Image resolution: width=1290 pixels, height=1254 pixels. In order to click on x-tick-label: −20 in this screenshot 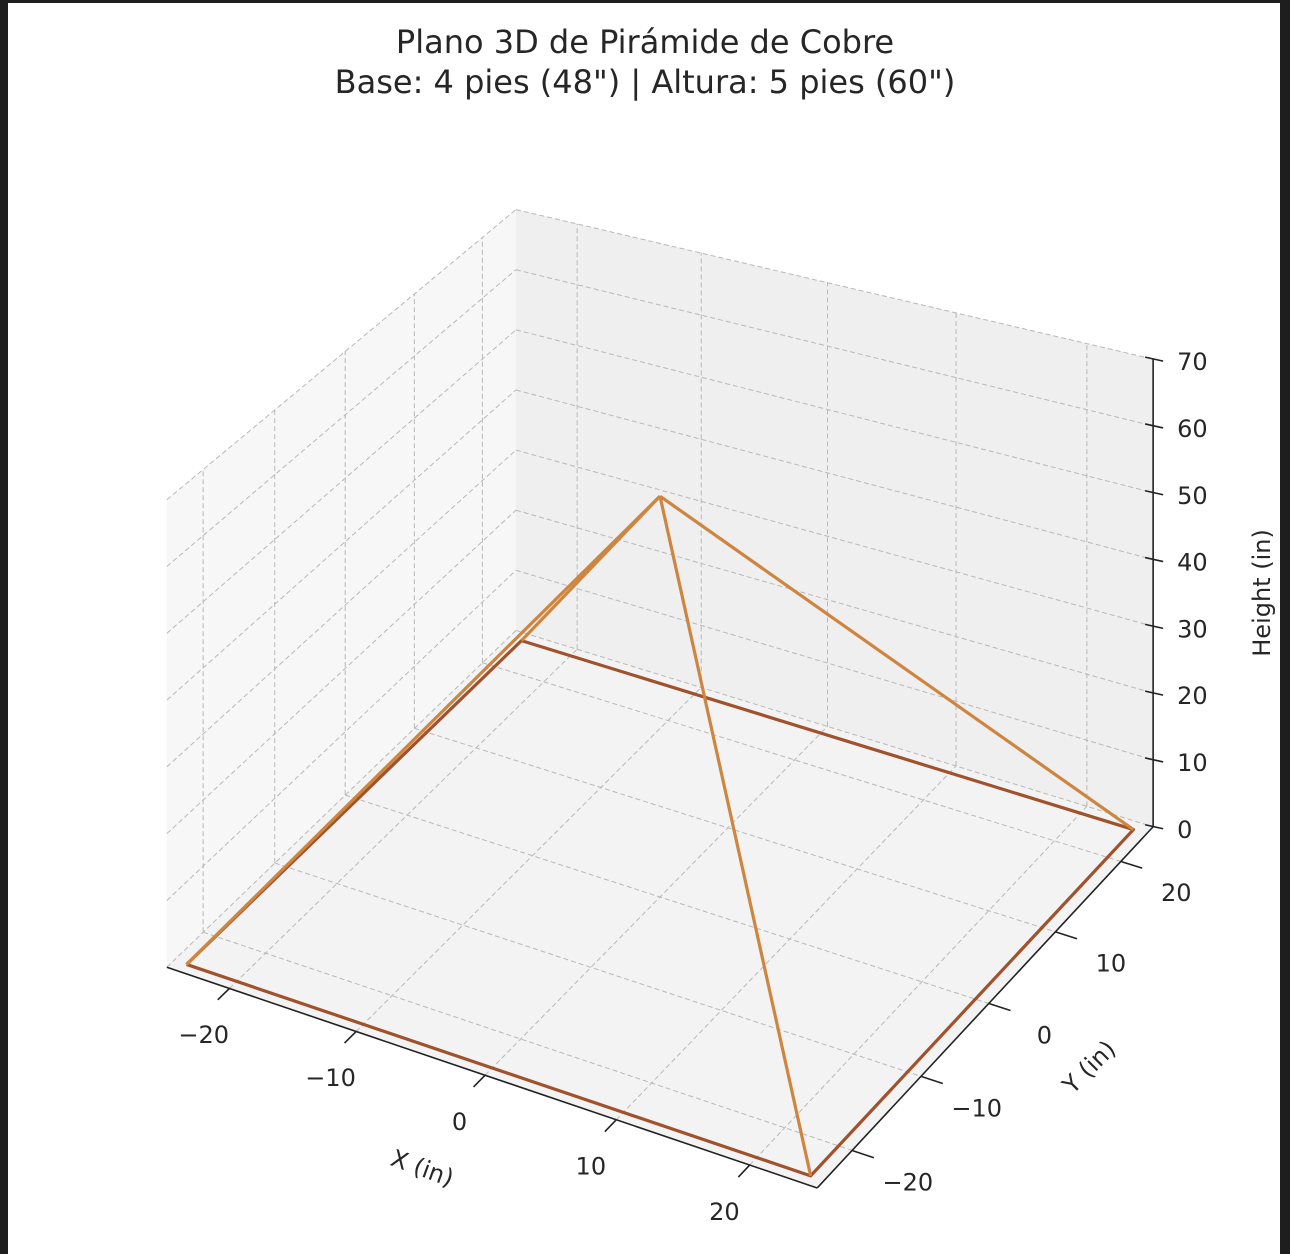, I will do `click(203, 1035)`.